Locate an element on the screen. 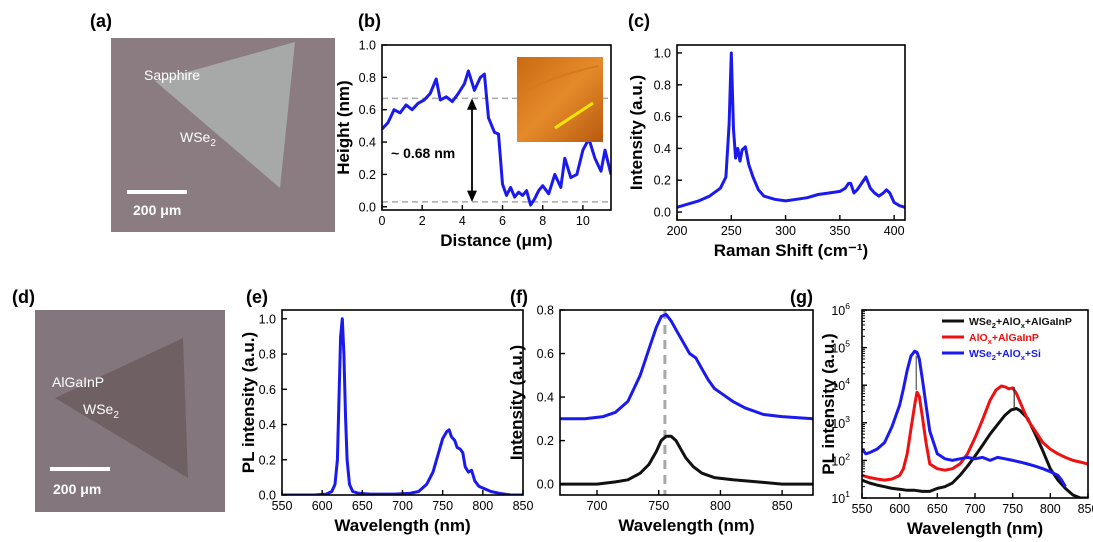  step-height-annotation: ~ 0.68 nm is located at coordinates (423, 153).